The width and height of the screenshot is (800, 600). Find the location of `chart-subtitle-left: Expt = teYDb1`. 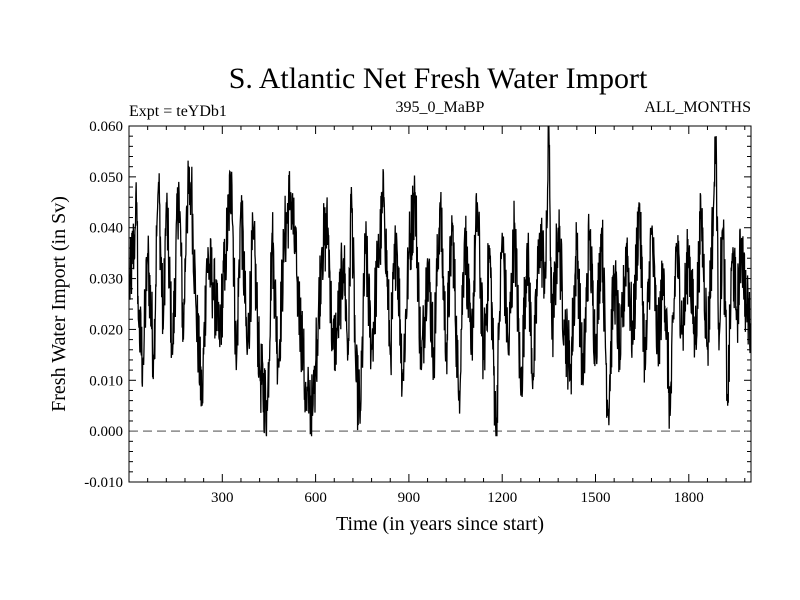

chart-subtitle-left: Expt = teYDb1 is located at coordinates (178, 111).